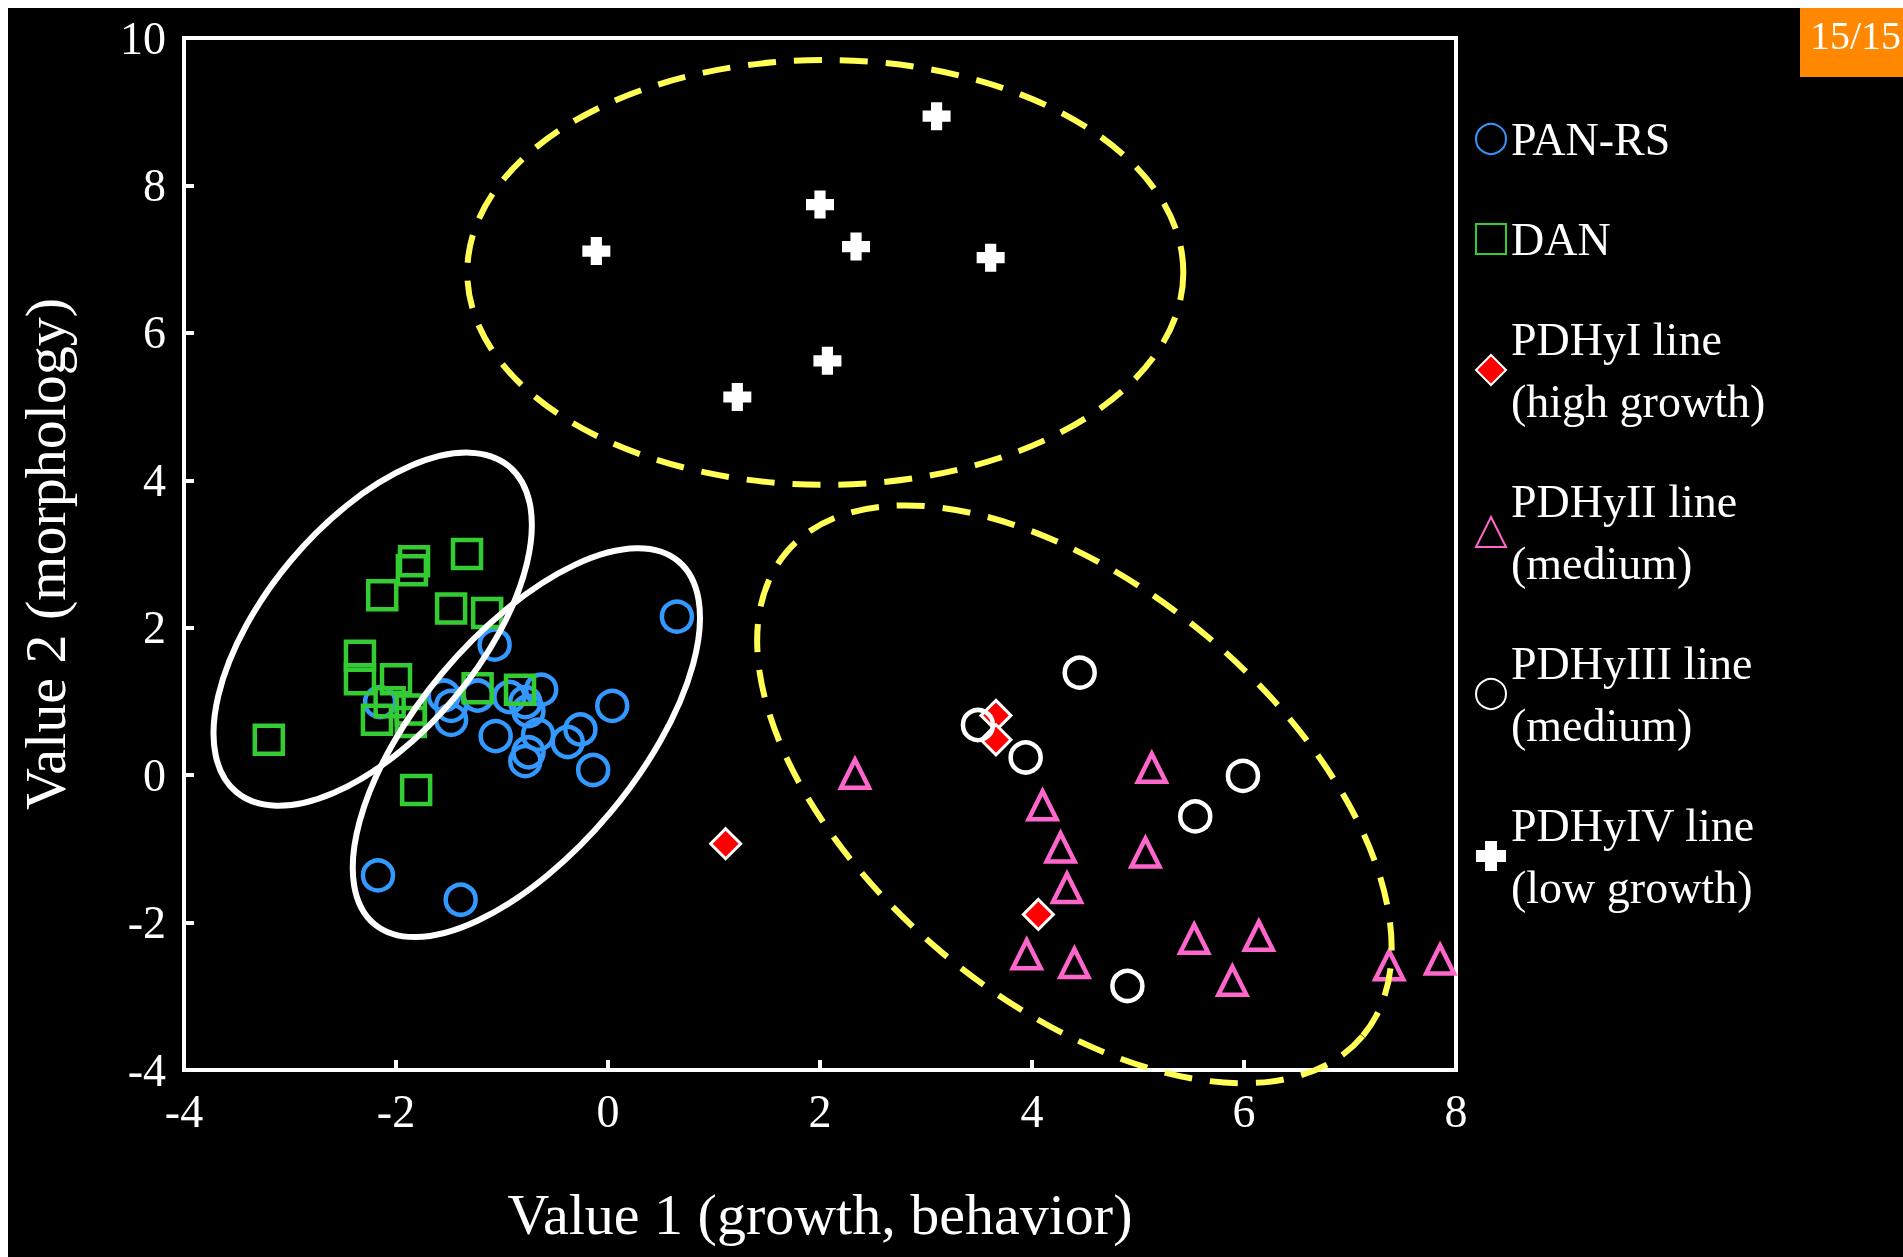 The height and width of the screenshot is (1257, 1903). Describe the element at coordinates (1456, 1111) in the screenshot. I see `x-tick-label: 8` at that location.